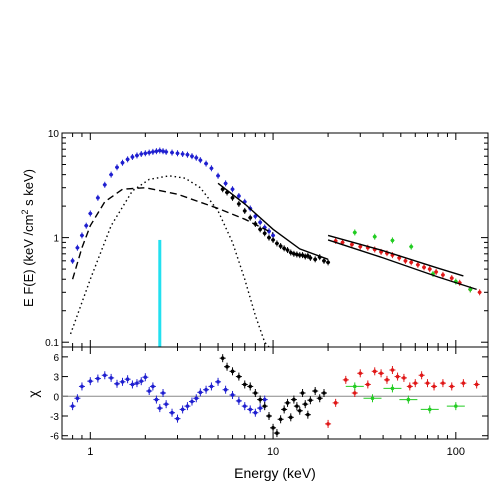  I want to click on x-tick-labels: 1 10 100, so click(276, 452).